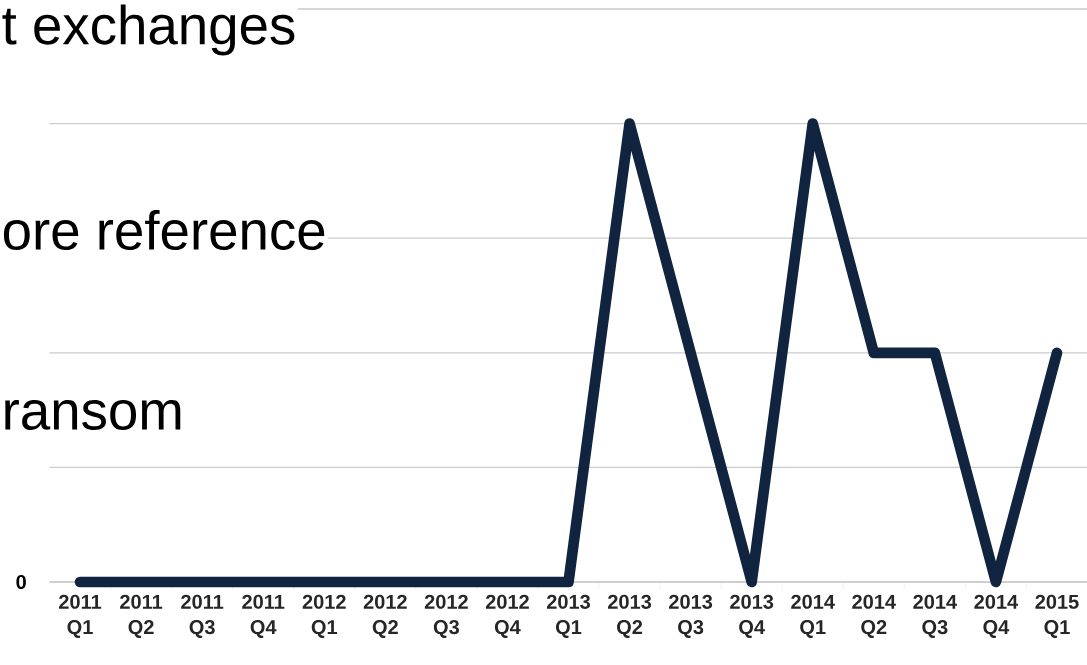  Describe the element at coordinates (996, 616) in the screenshot. I see `x-tick-label: 2014 Q4` at that location.